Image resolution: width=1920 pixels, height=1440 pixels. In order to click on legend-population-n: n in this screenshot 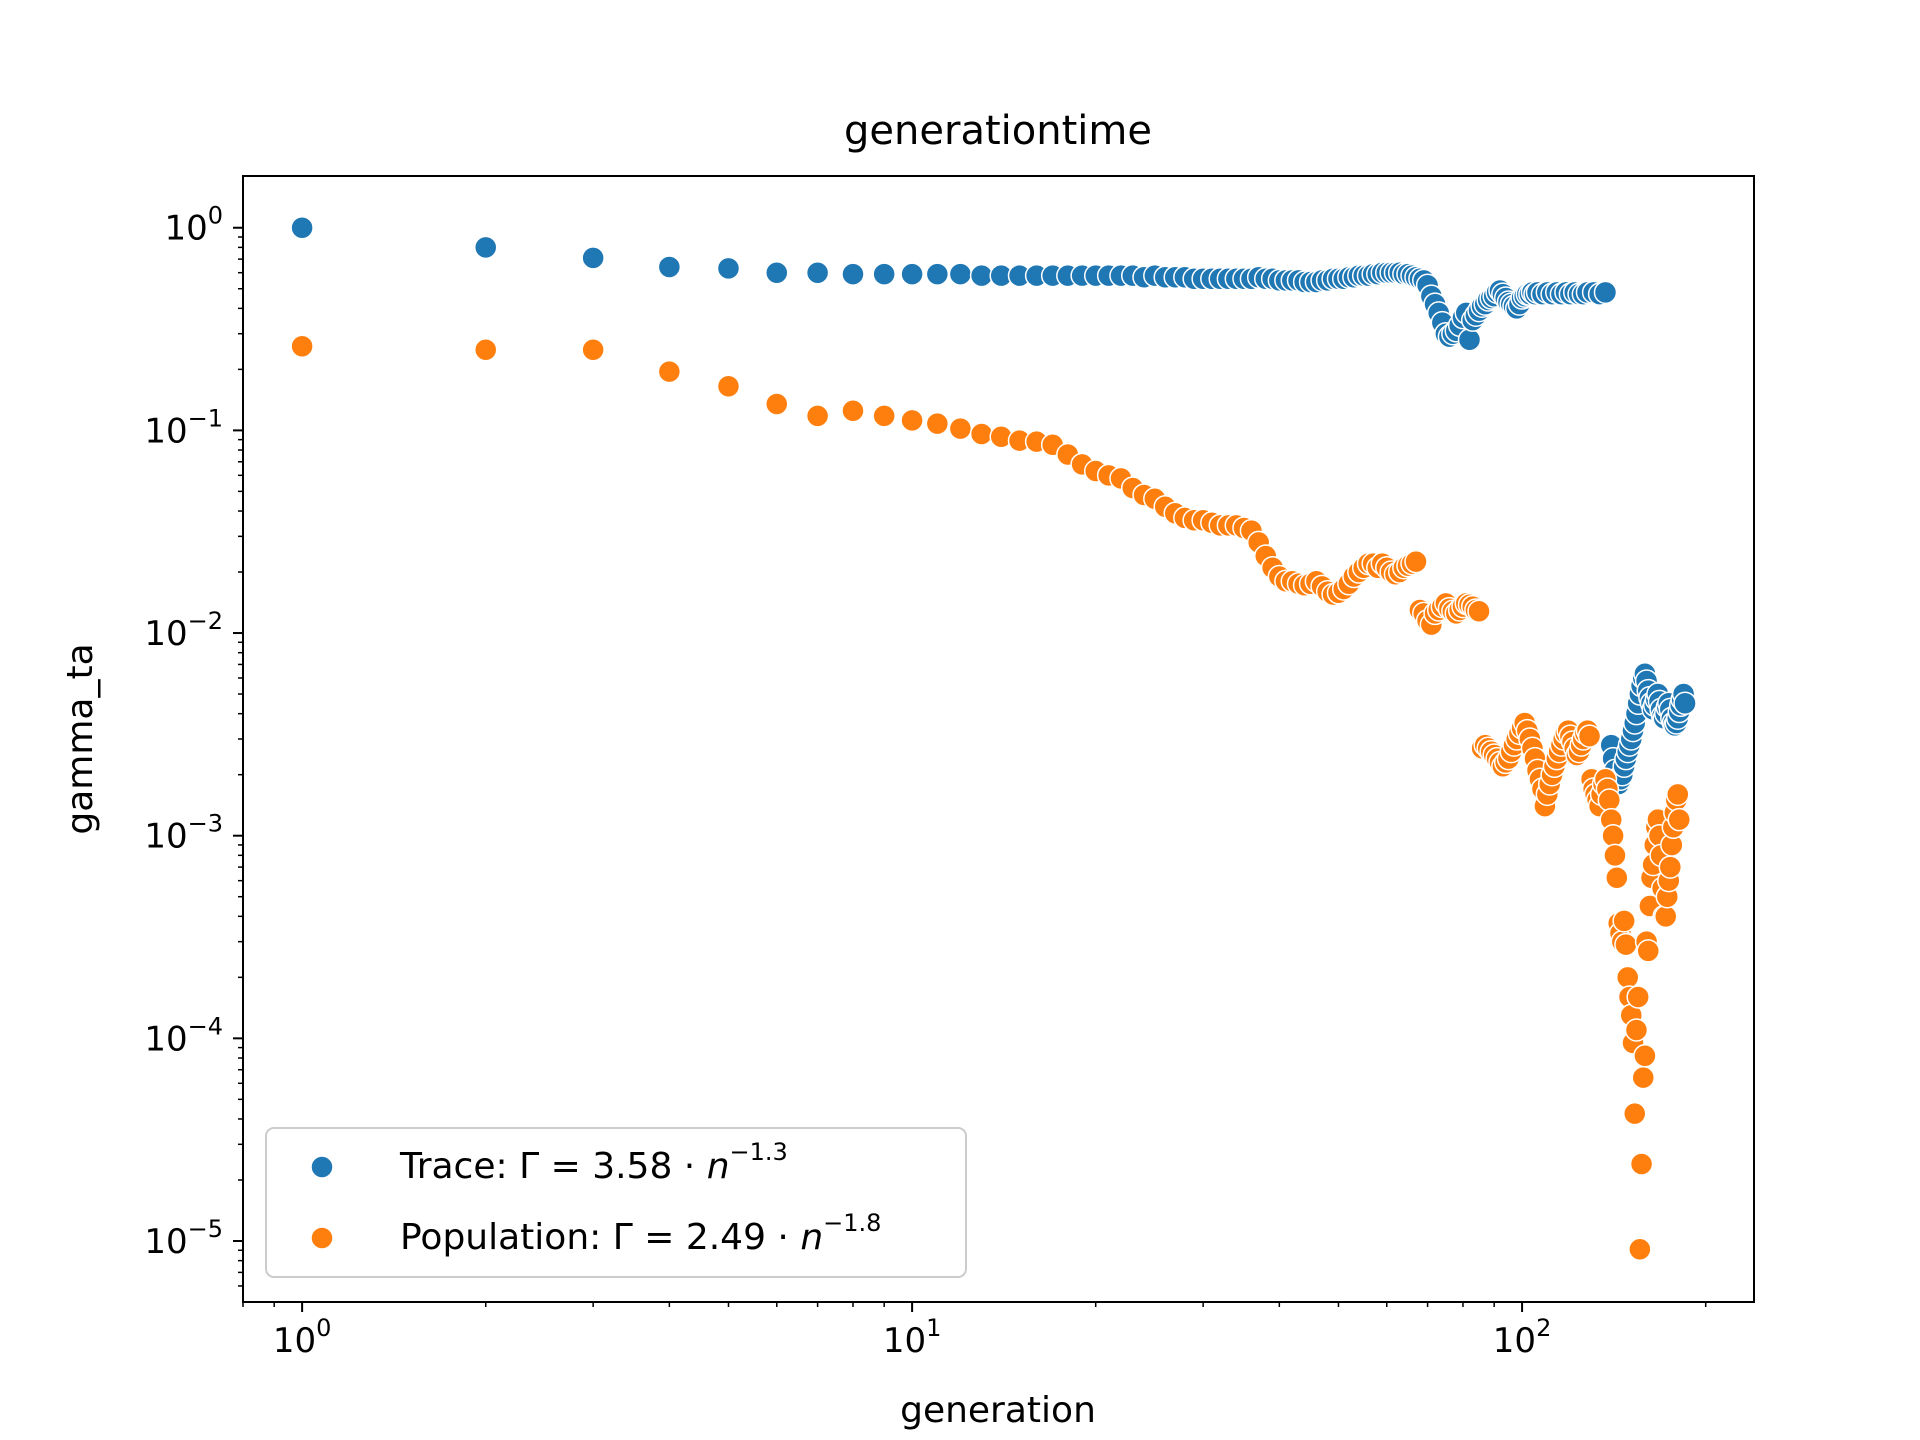, I will do `click(811, 1237)`.